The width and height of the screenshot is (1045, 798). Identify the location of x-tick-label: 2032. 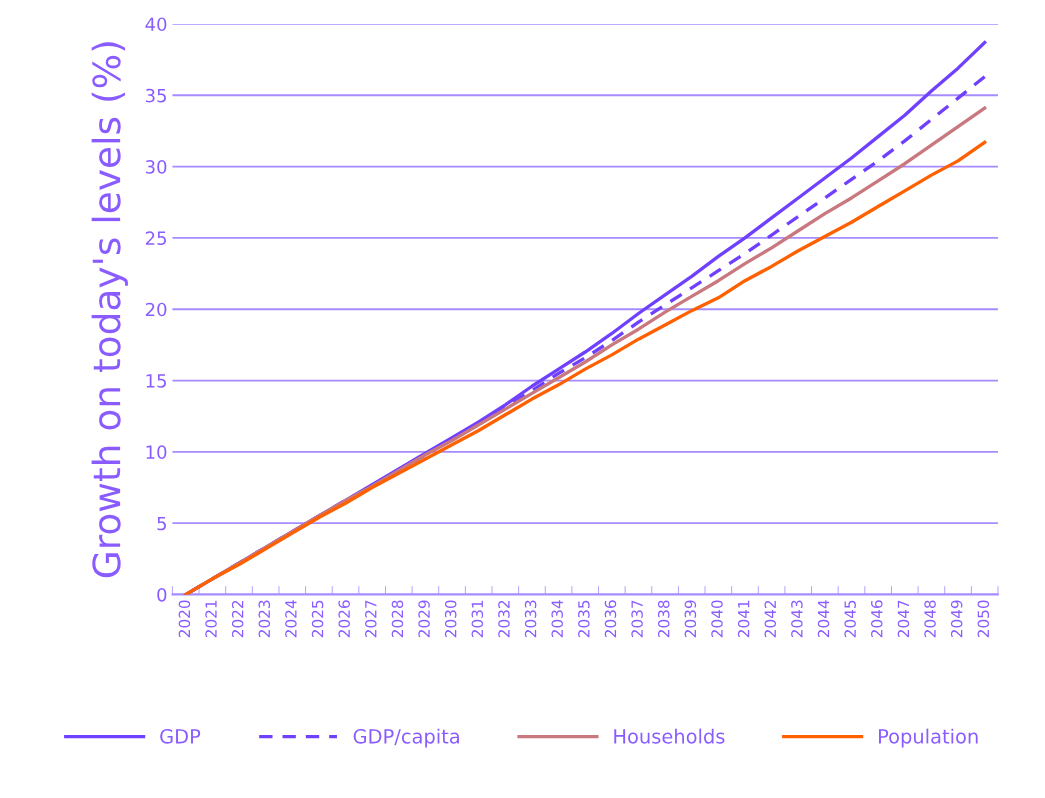
(504, 619).